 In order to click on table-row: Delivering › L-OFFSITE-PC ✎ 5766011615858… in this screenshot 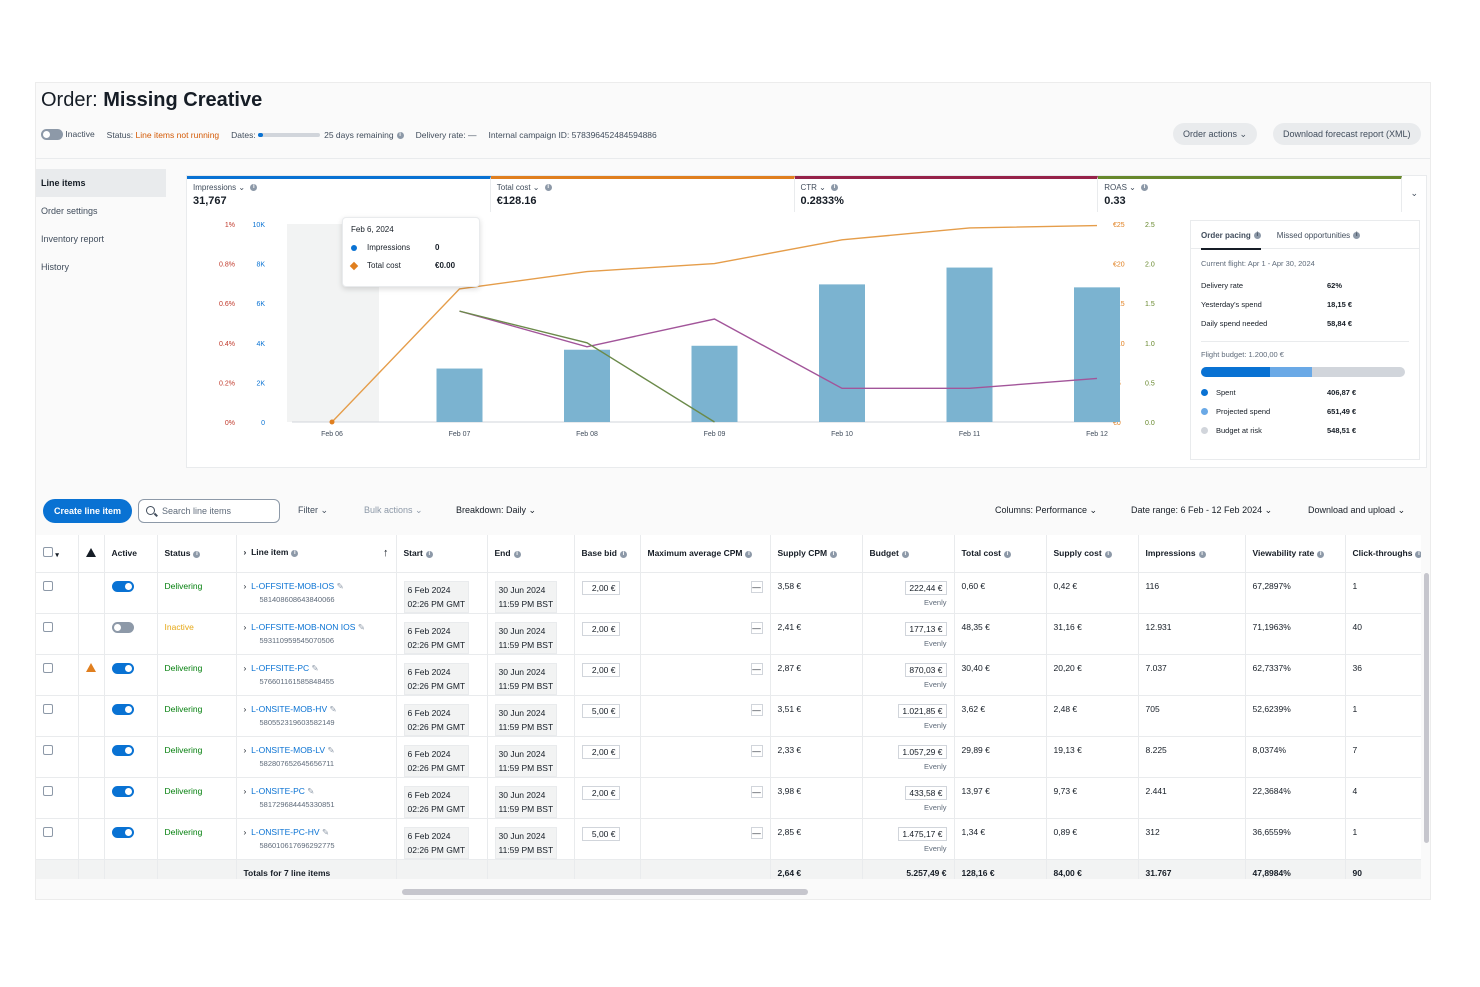, I will do `click(728, 675)`.